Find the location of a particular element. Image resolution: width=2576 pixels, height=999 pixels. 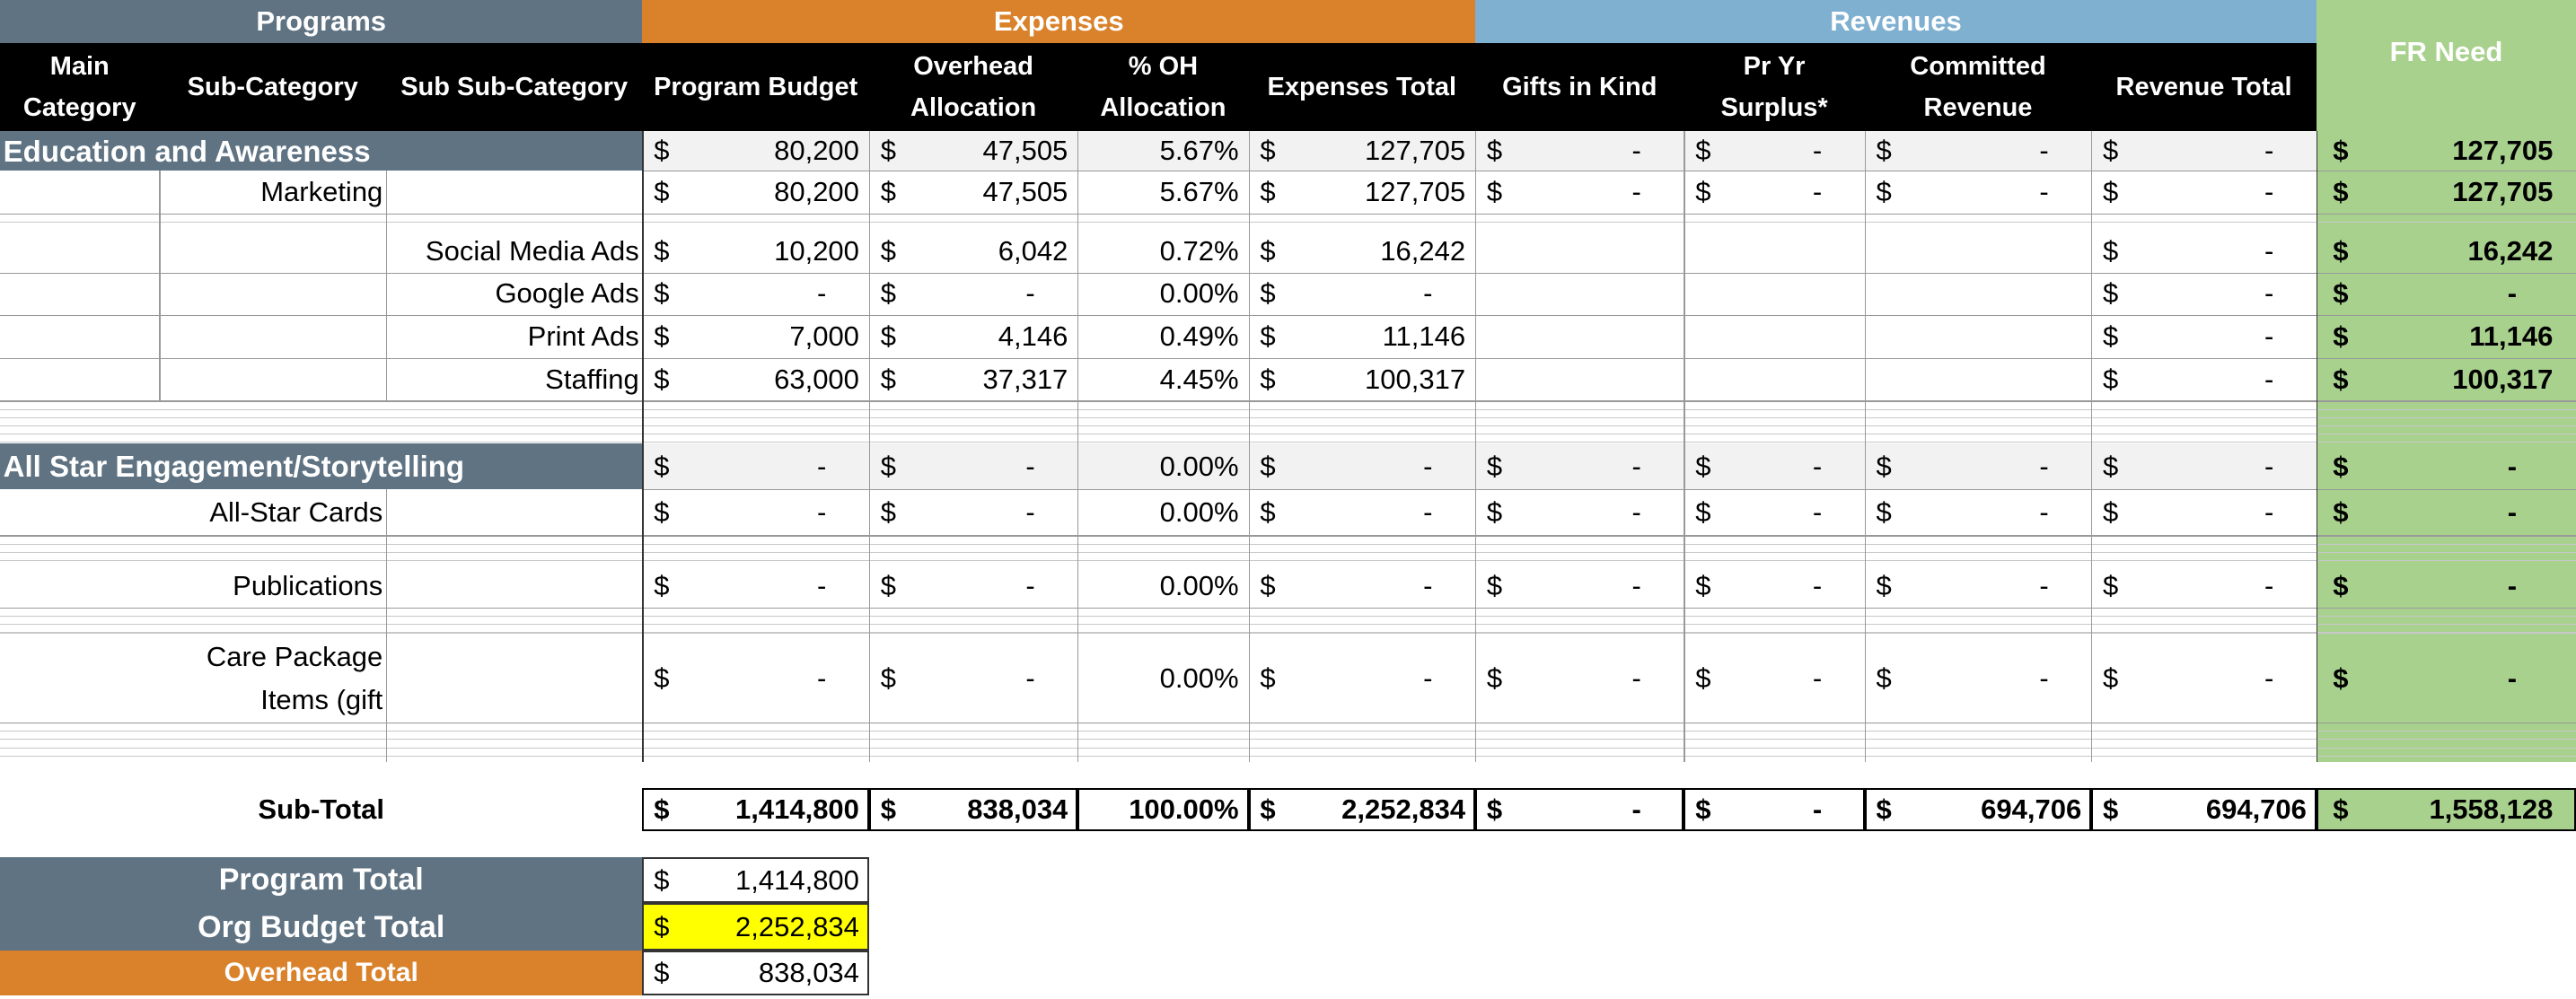

summary-label: Program Total is located at coordinates (321, 881).